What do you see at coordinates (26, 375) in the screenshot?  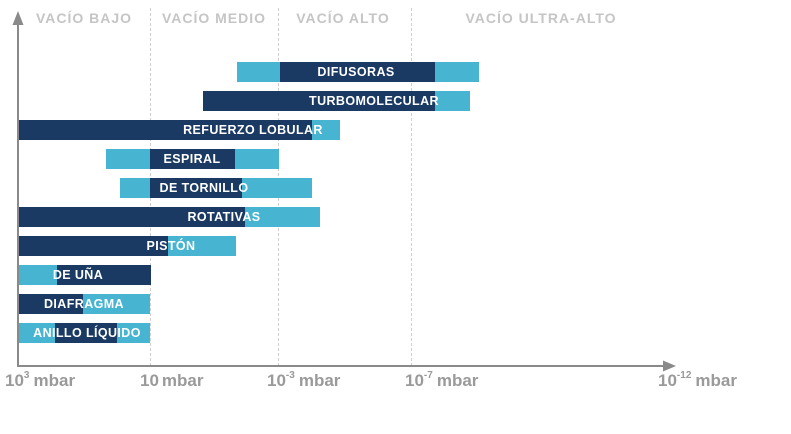 I see `tick-exponent: 3` at bounding box center [26, 375].